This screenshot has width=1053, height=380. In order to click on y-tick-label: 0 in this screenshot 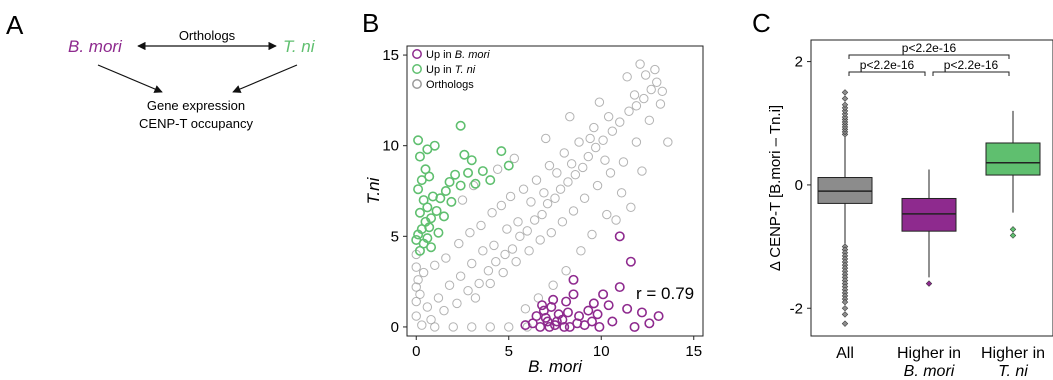, I will do `click(799, 185)`.